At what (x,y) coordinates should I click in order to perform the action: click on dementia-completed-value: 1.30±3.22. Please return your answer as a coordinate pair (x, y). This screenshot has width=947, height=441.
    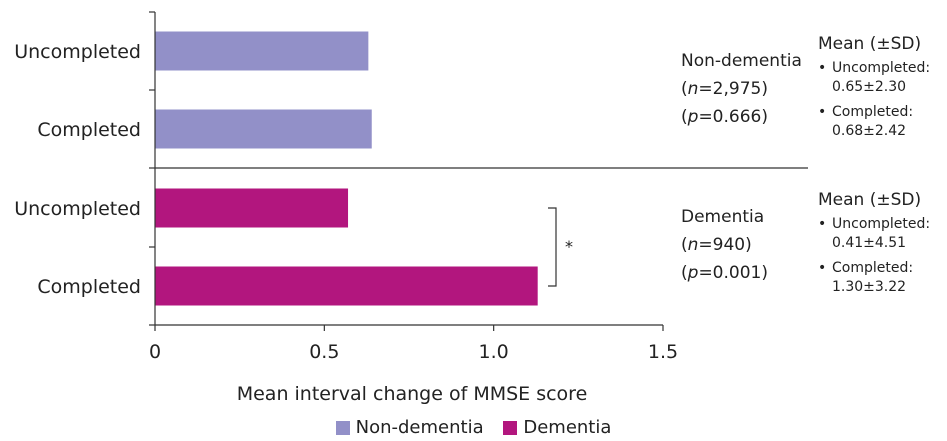
    Looking at the image, I should click on (869, 287).